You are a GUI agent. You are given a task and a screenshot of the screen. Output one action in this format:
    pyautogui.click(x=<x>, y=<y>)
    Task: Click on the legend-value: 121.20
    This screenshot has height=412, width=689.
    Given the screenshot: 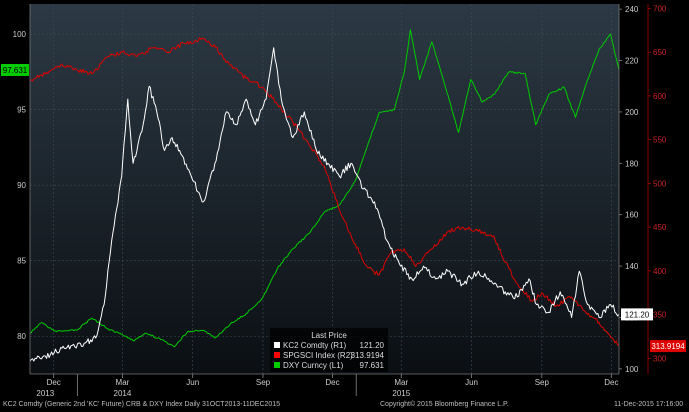 What is the action you would take?
    pyautogui.click(x=372, y=345)
    